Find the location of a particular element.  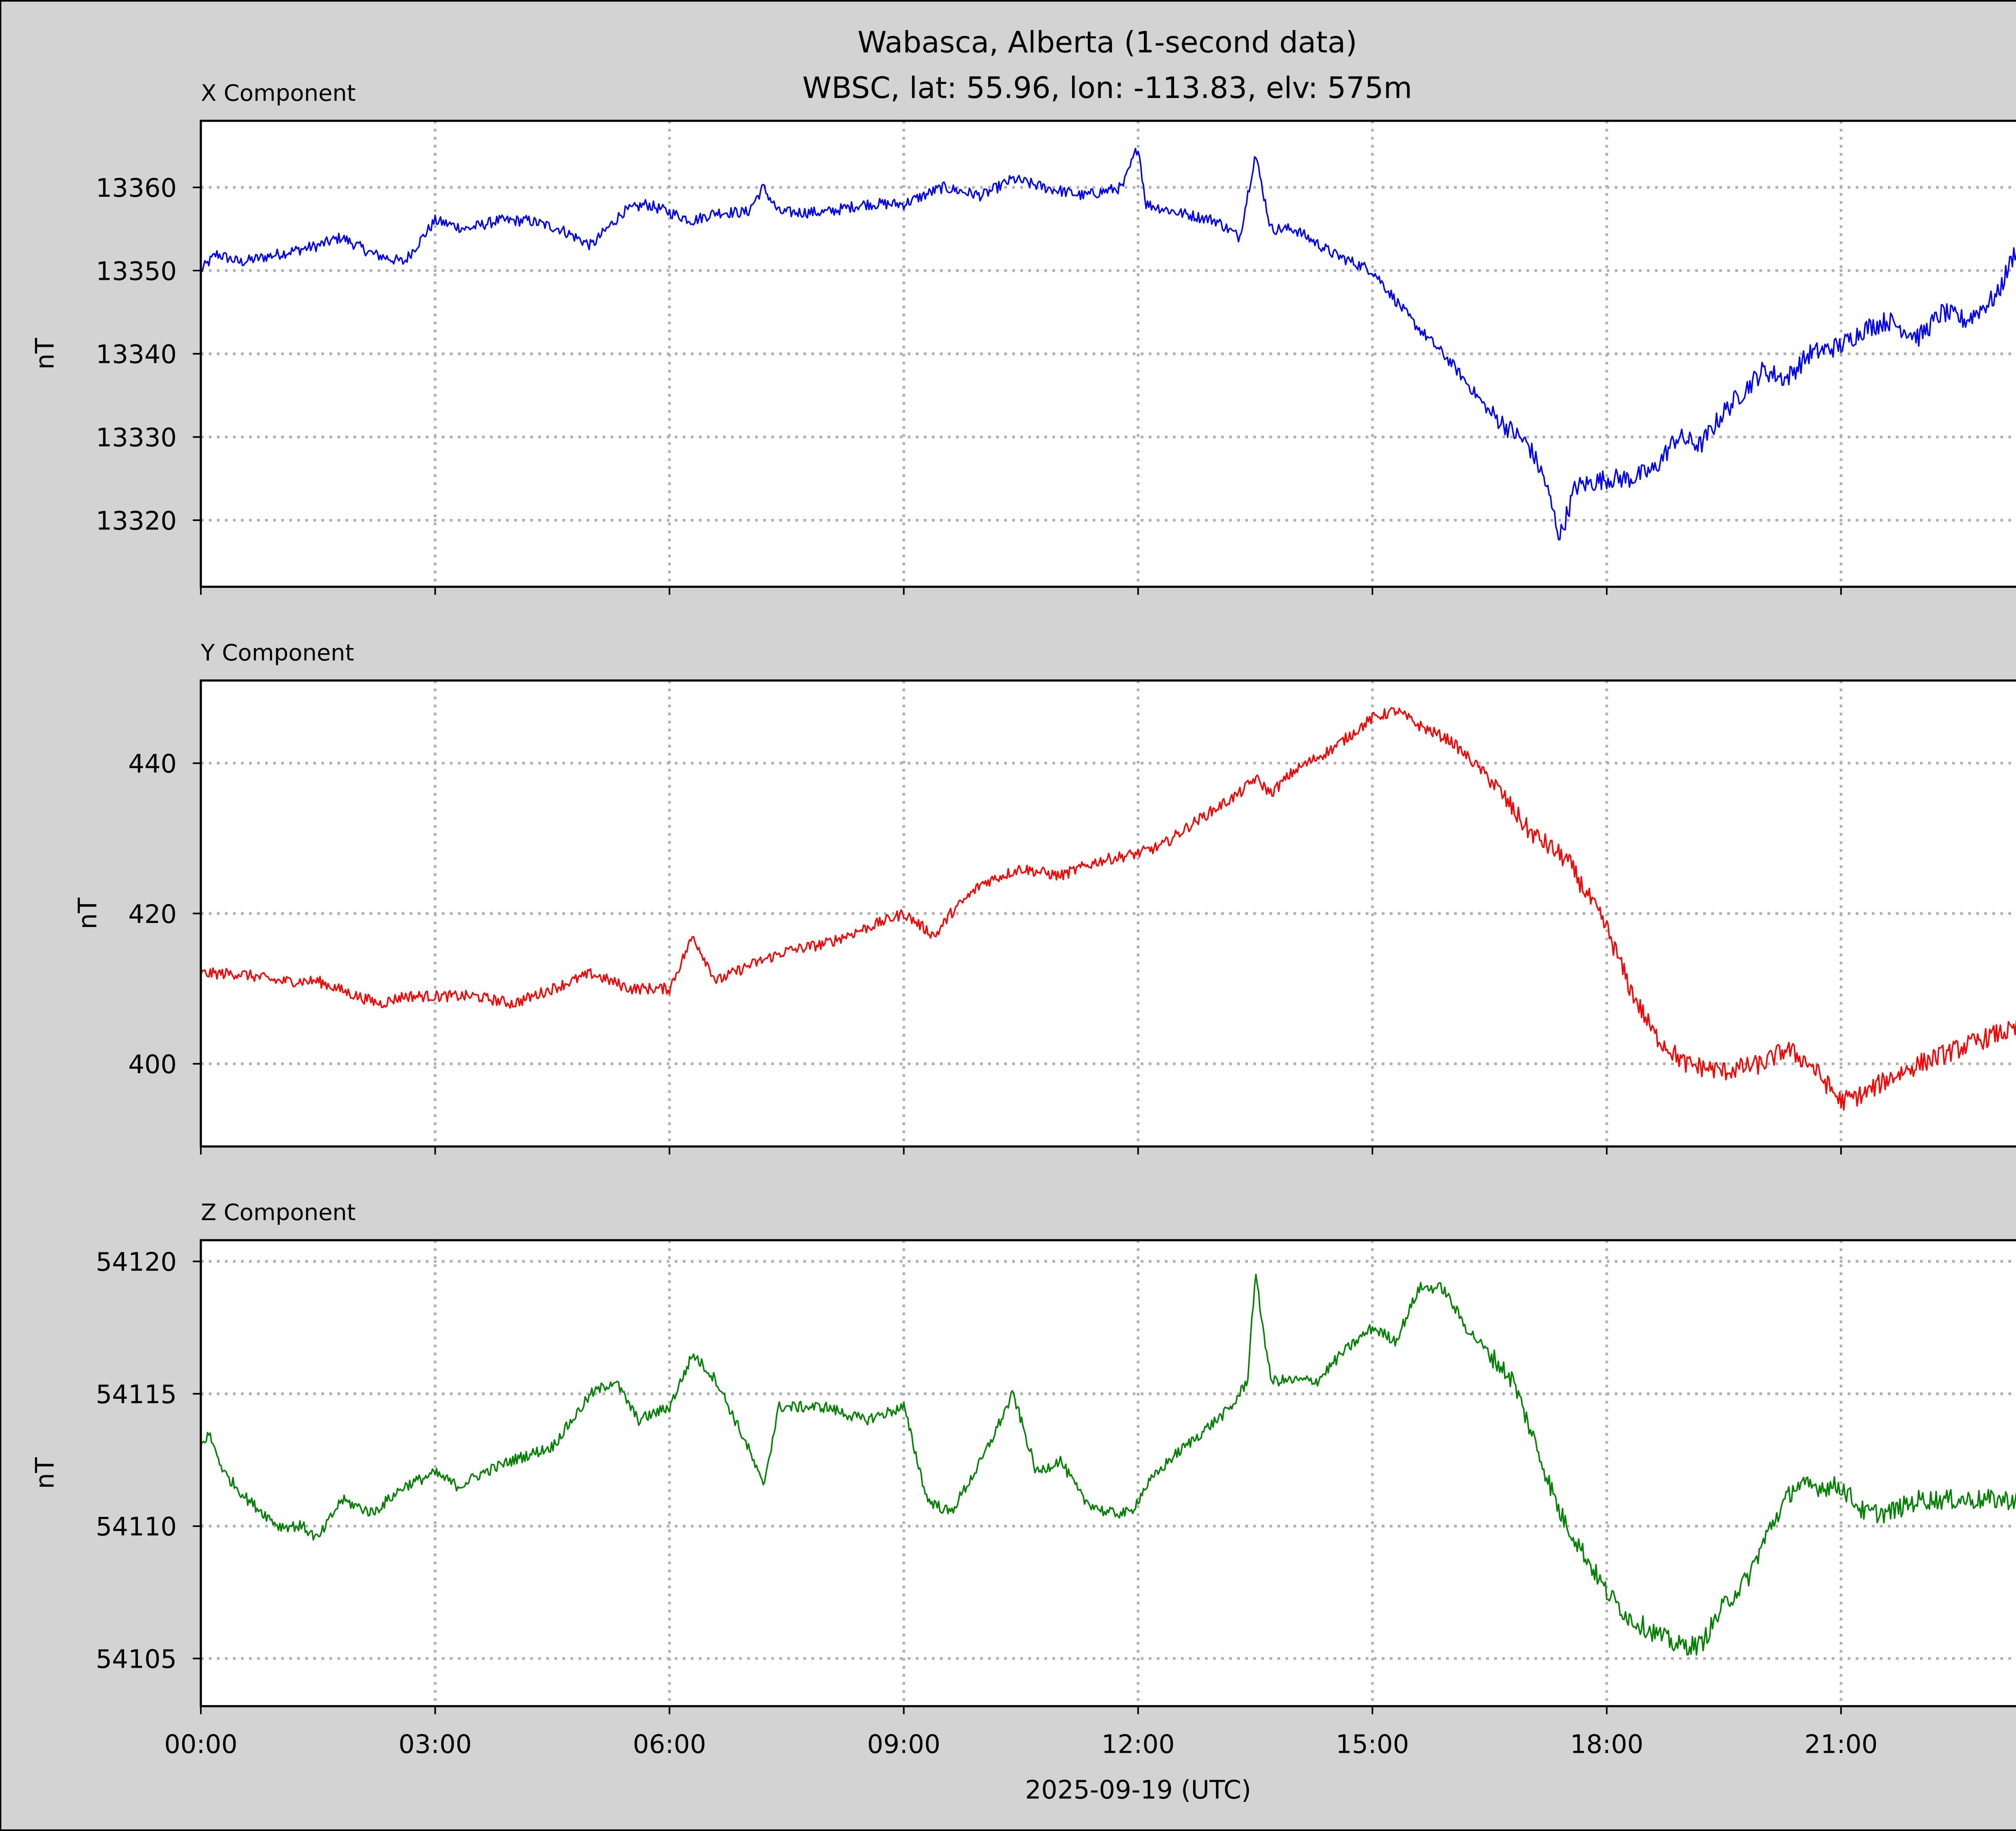

y-tick-label: 13320 is located at coordinates (136, 520).